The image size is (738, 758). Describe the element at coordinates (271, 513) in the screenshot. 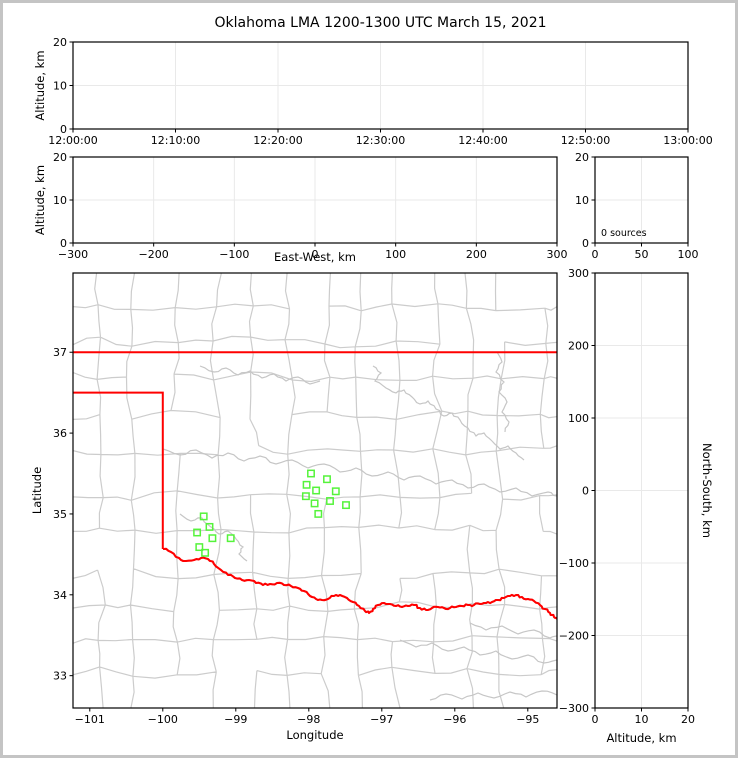

I see `station-markers` at that location.